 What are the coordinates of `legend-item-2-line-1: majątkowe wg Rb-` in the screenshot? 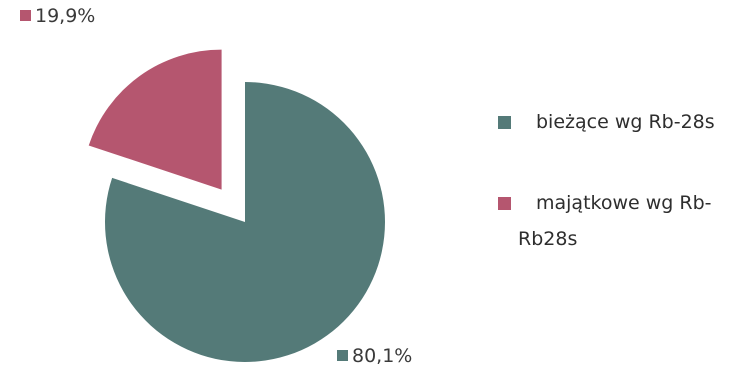 It's located at (624, 203).